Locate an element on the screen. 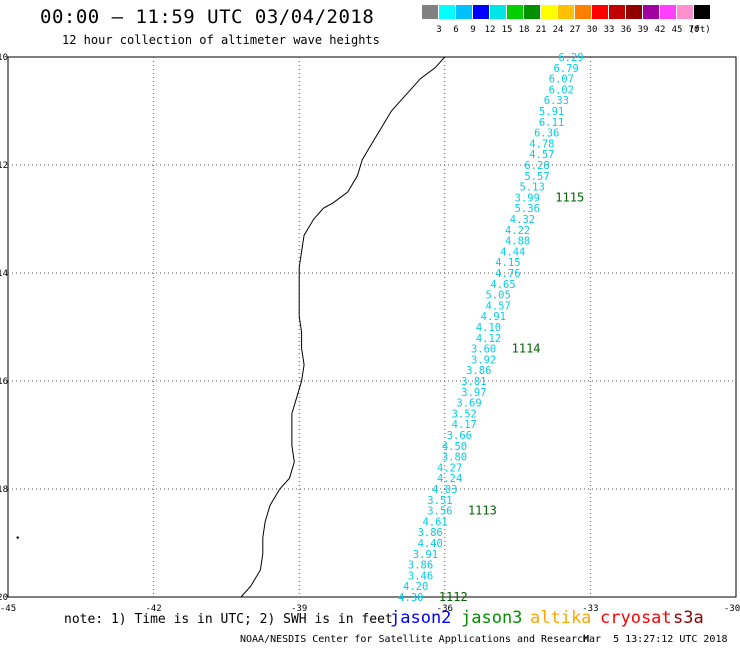 The width and height of the screenshot is (740, 650). longitude-label: -45 is located at coordinates (8, 609).